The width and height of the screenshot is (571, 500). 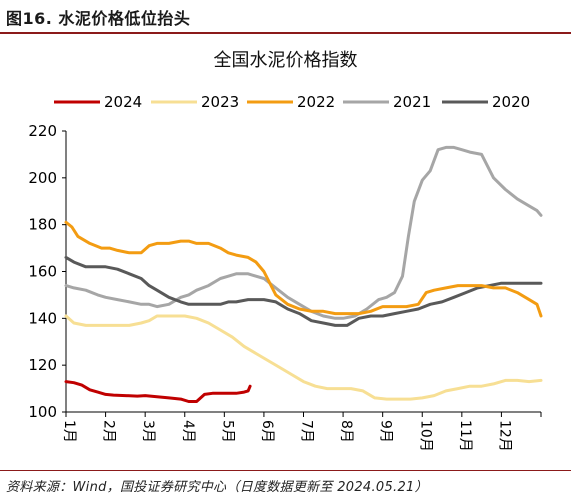 I want to click on y-tick-label: 120, so click(x=42, y=365).